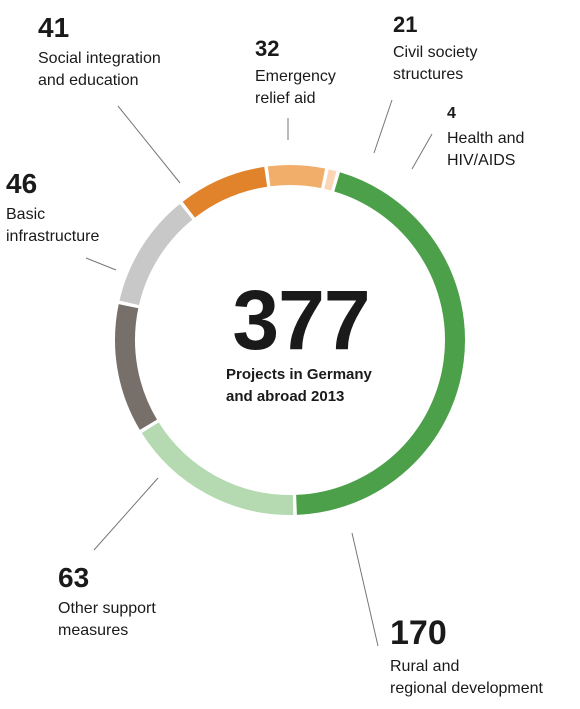 The image size is (580, 709). Describe the element at coordinates (296, 177) in the screenshot. I see `slice-civil-society-structures` at that location.